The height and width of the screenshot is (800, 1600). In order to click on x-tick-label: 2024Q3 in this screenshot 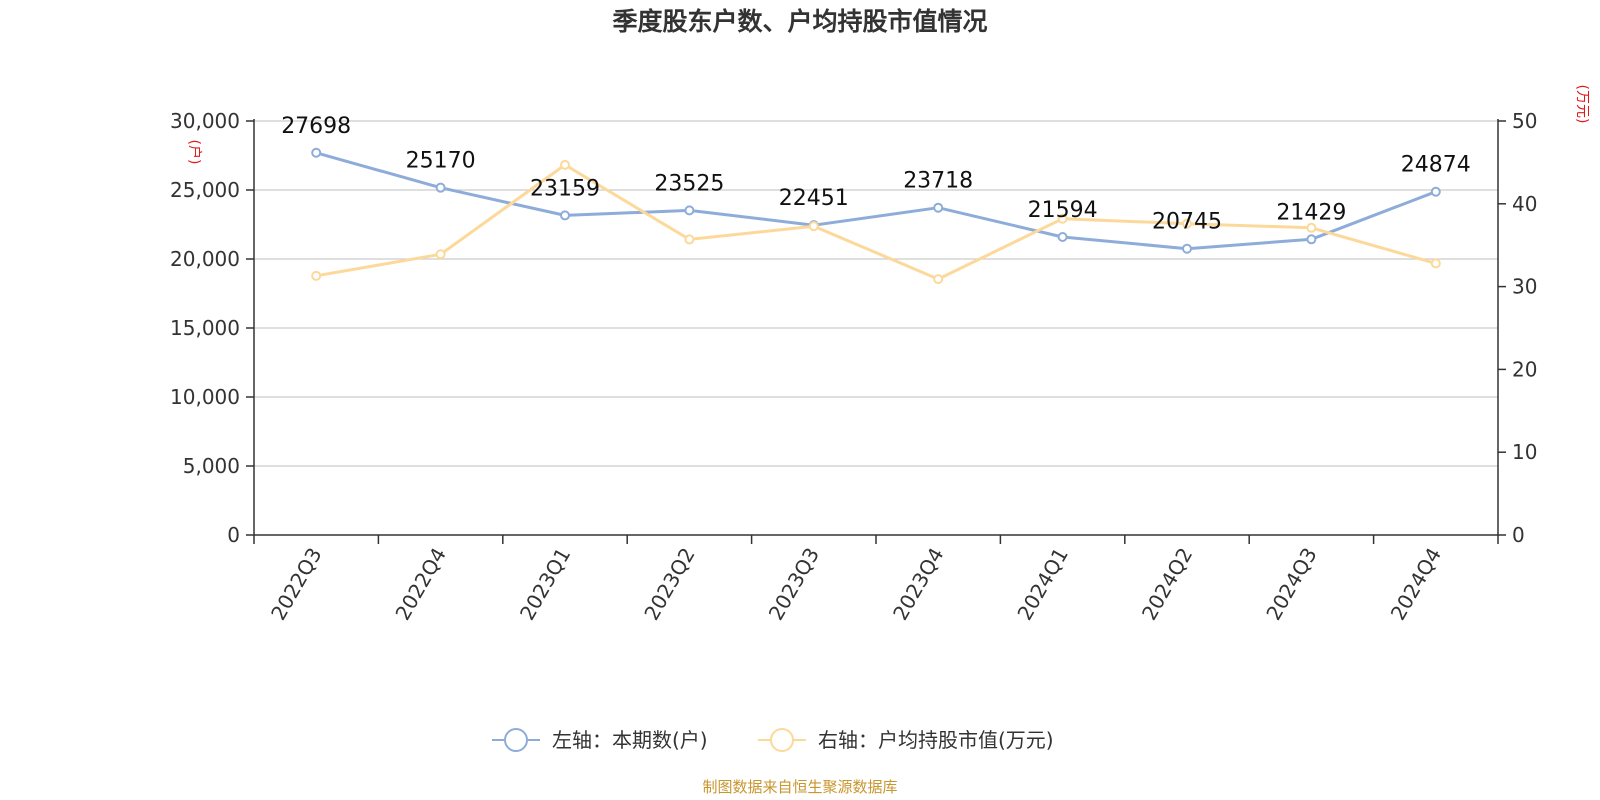, I will do `click(1291, 584)`.